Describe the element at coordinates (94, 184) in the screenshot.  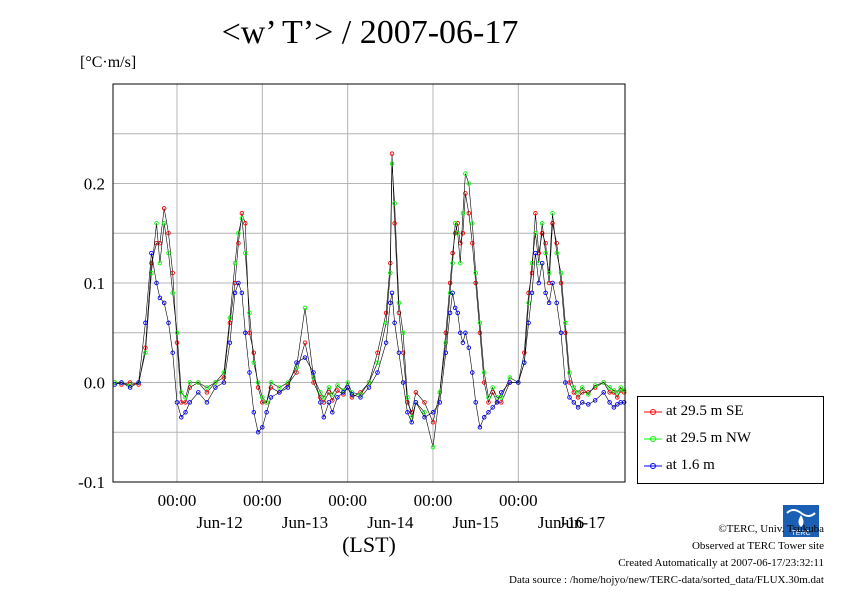
I see `y-tick-label: 0.2` at that location.